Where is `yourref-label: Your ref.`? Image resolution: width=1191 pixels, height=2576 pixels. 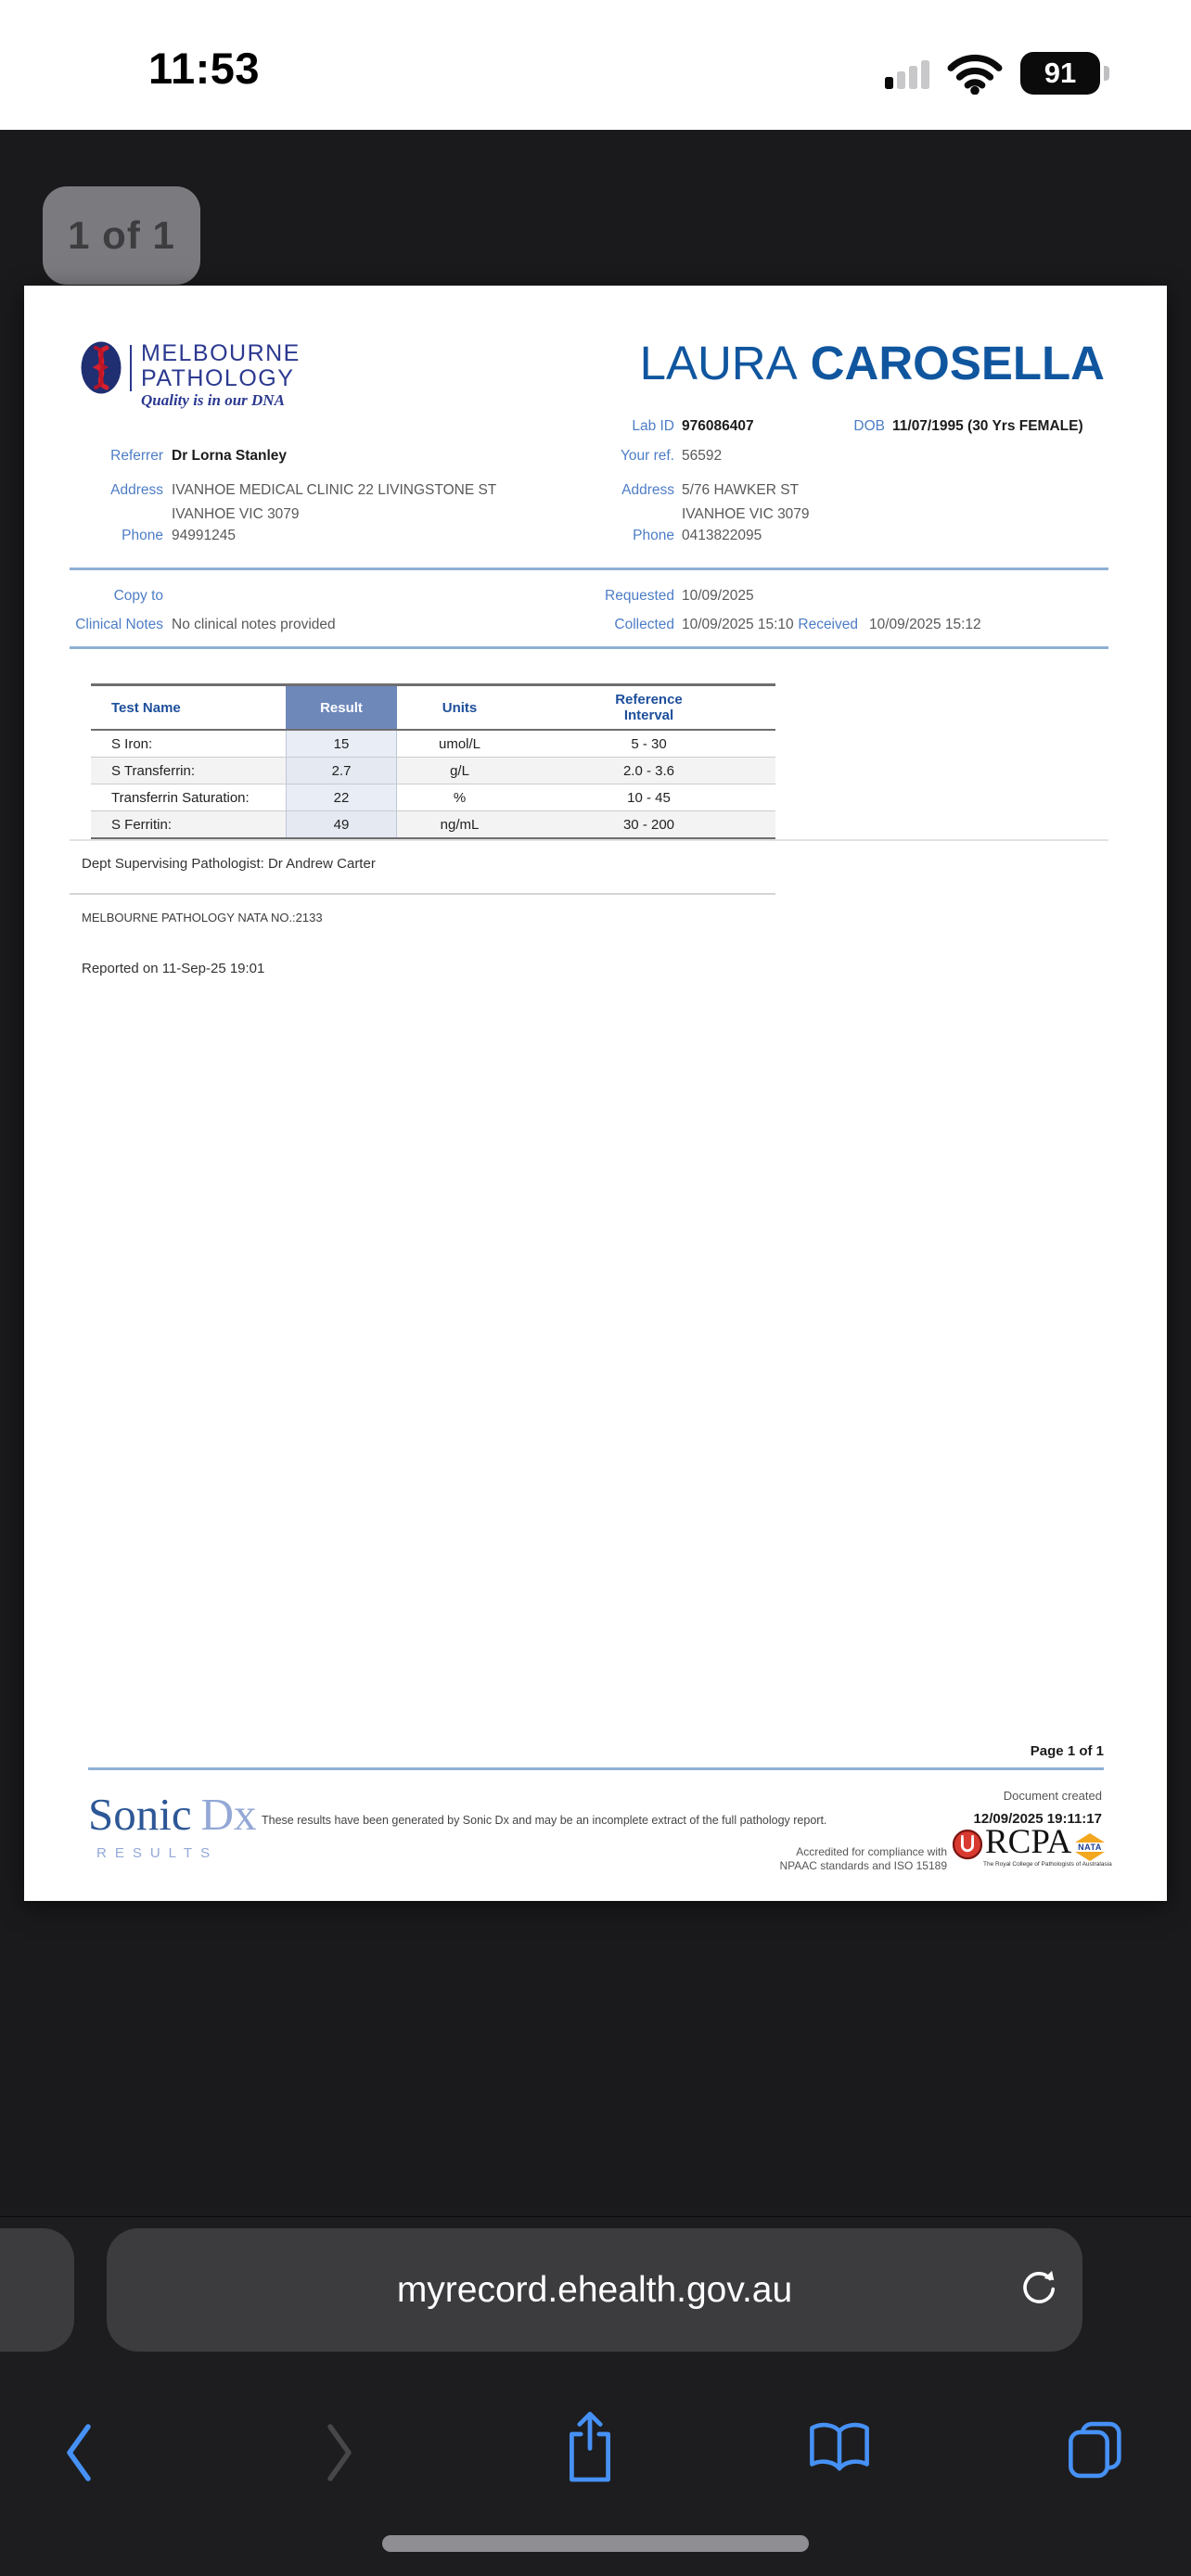
yourref-label: Your ref. is located at coordinates (647, 456).